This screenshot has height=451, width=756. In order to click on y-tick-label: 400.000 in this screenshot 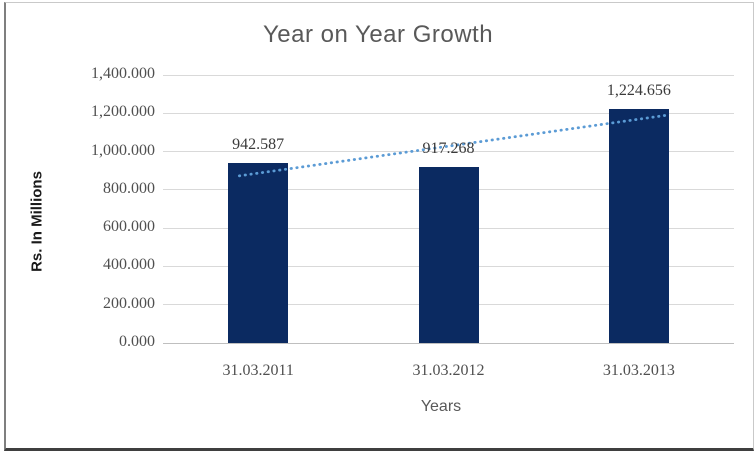, I will do `click(129, 265)`.